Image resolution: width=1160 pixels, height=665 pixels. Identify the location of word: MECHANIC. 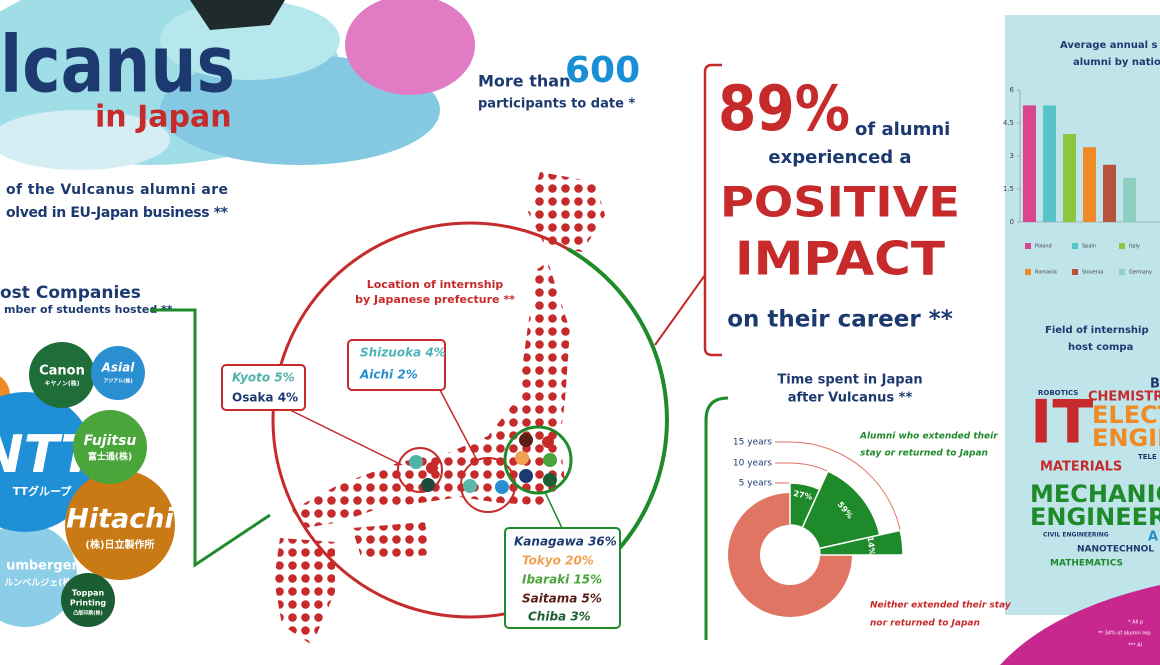
(1095, 494).